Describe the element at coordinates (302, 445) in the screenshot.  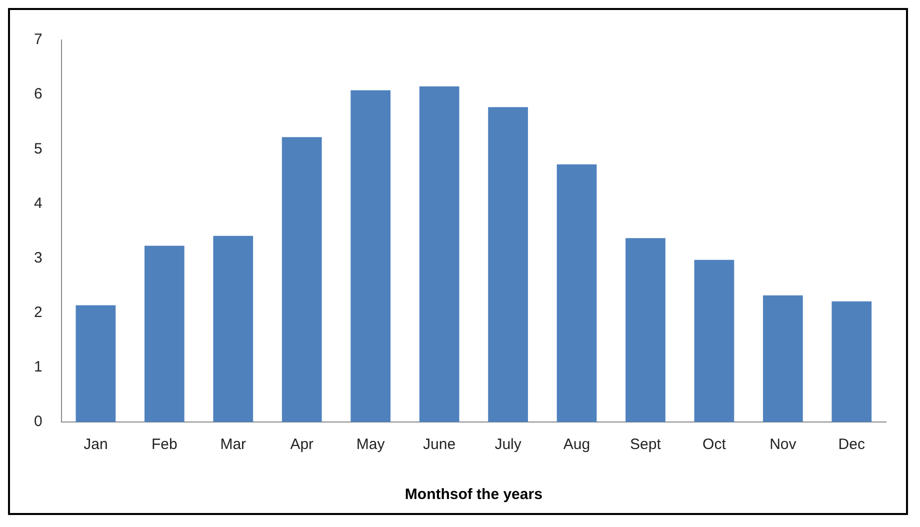
I see `x-tick-label: Apr` at that location.